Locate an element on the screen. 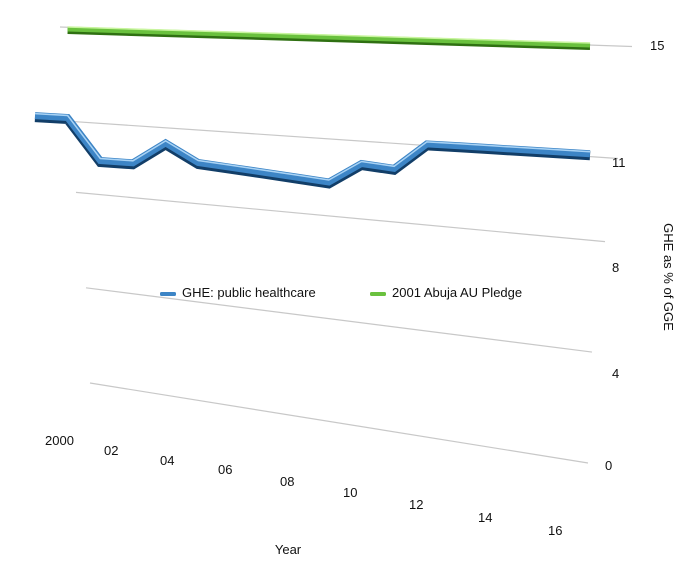  x-tick-label: 16 is located at coordinates (555, 530).